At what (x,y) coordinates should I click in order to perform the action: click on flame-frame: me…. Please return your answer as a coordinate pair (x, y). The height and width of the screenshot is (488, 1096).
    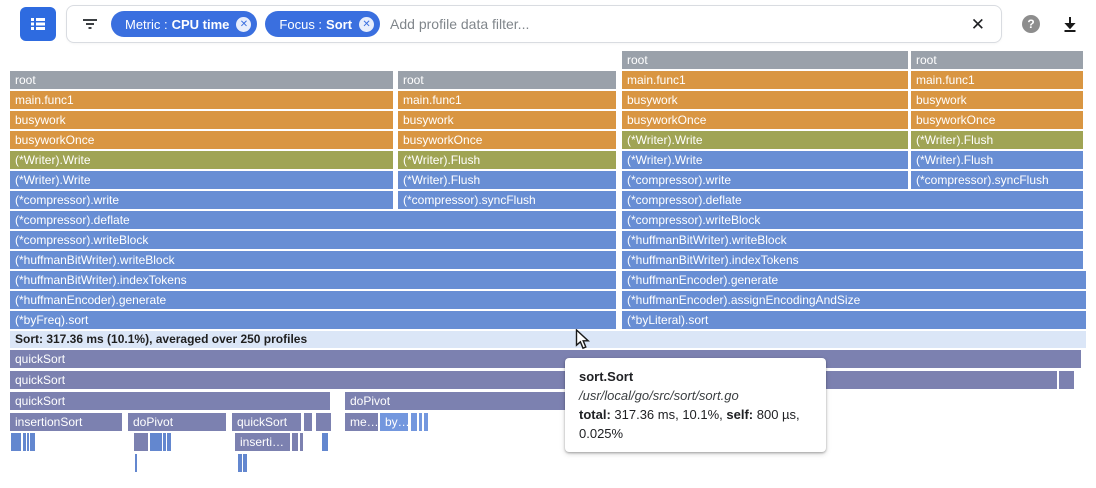
    Looking at the image, I should click on (361, 422).